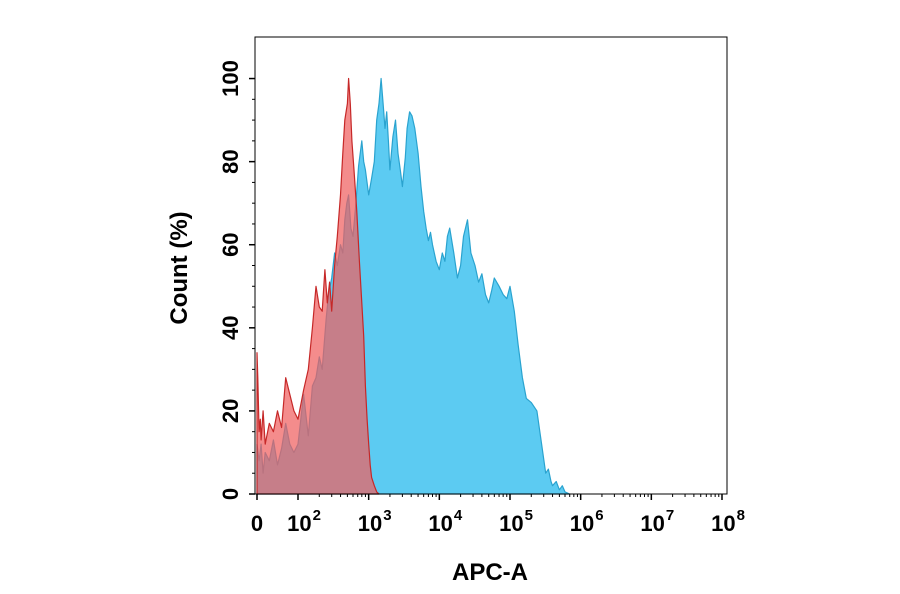 The width and height of the screenshot is (900, 594). I want to click on x-tick-label: 10⁵, so click(516, 521).